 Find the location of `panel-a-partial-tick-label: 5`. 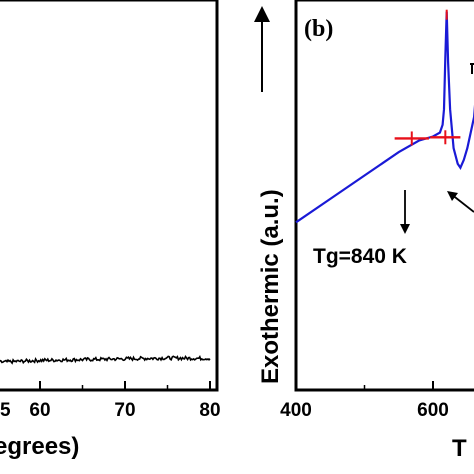

panel-a-partial-tick-label: 5 is located at coordinates (5, 410).